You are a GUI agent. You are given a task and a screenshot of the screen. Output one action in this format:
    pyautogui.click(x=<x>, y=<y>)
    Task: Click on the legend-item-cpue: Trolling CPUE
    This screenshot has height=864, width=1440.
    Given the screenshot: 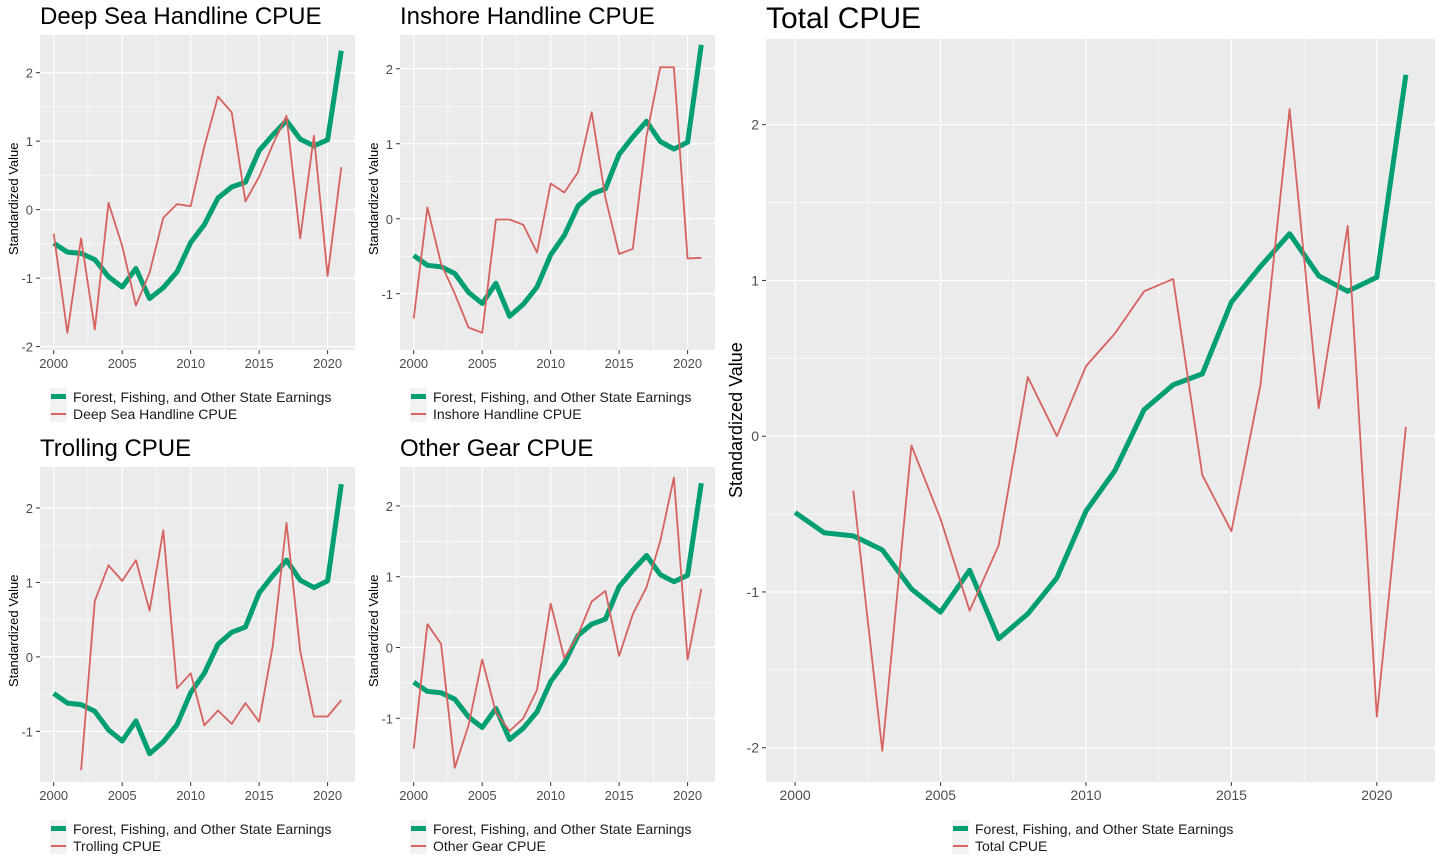 What is the action you would take?
    pyautogui.click(x=190, y=845)
    